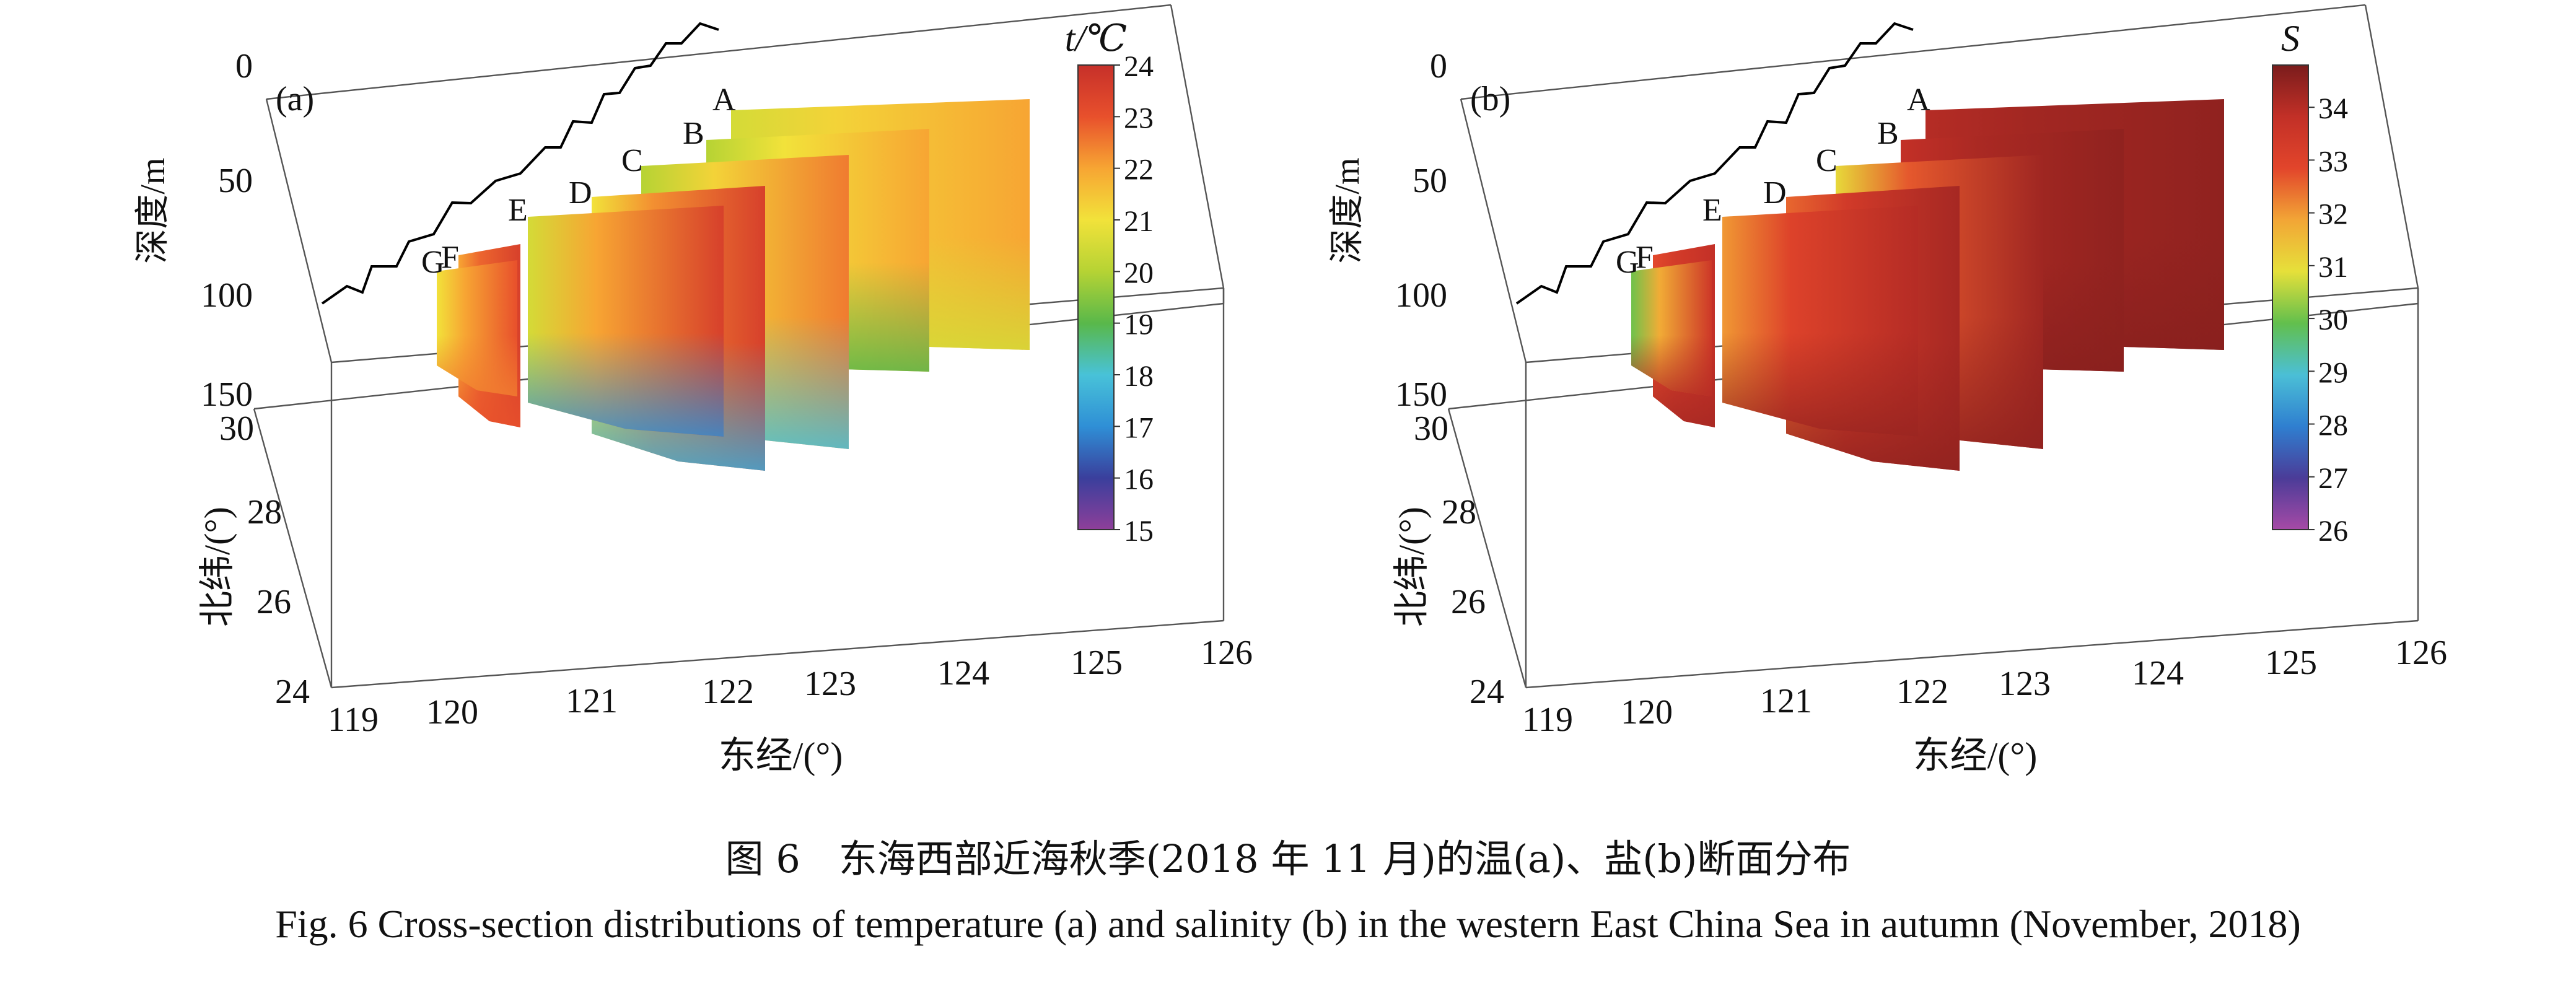  What do you see at coordinates (1139, 324) in the screenshot?
I see `colorbar-tick-label: 19` at bounding box center [1139, 324].